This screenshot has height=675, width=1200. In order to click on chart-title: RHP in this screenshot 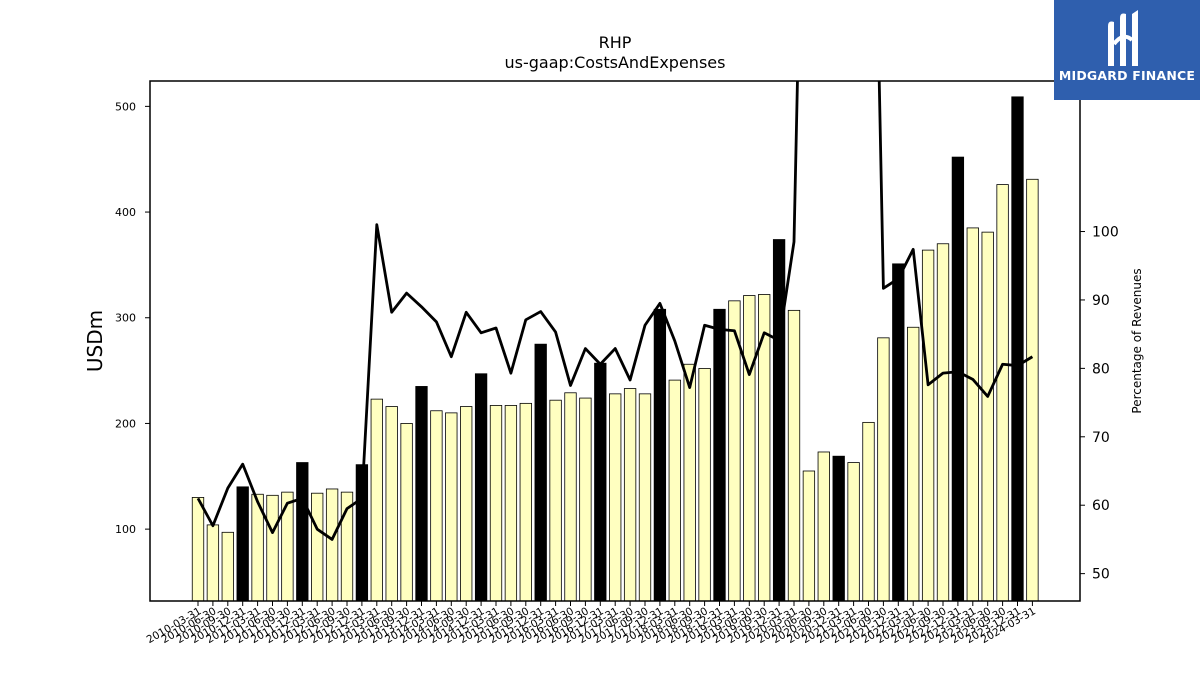, I will do `click(615, 42)`.